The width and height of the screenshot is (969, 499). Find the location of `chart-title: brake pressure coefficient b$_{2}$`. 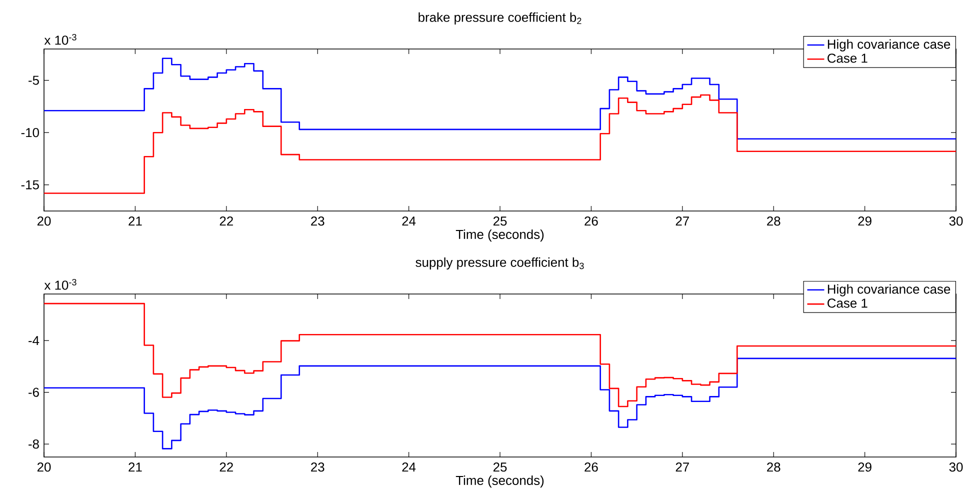

chart-title: brake pressure coefficient b$_{2}$ is located at coordinates (500, 18).